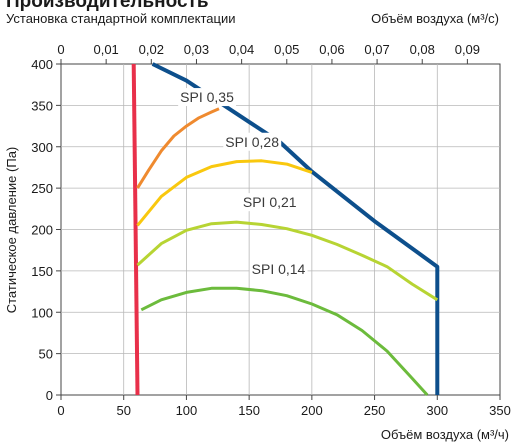 The width and height of the screenshot is (515, 445). I want to click on x-top-tick-label: 0,04, so click(241, 49).